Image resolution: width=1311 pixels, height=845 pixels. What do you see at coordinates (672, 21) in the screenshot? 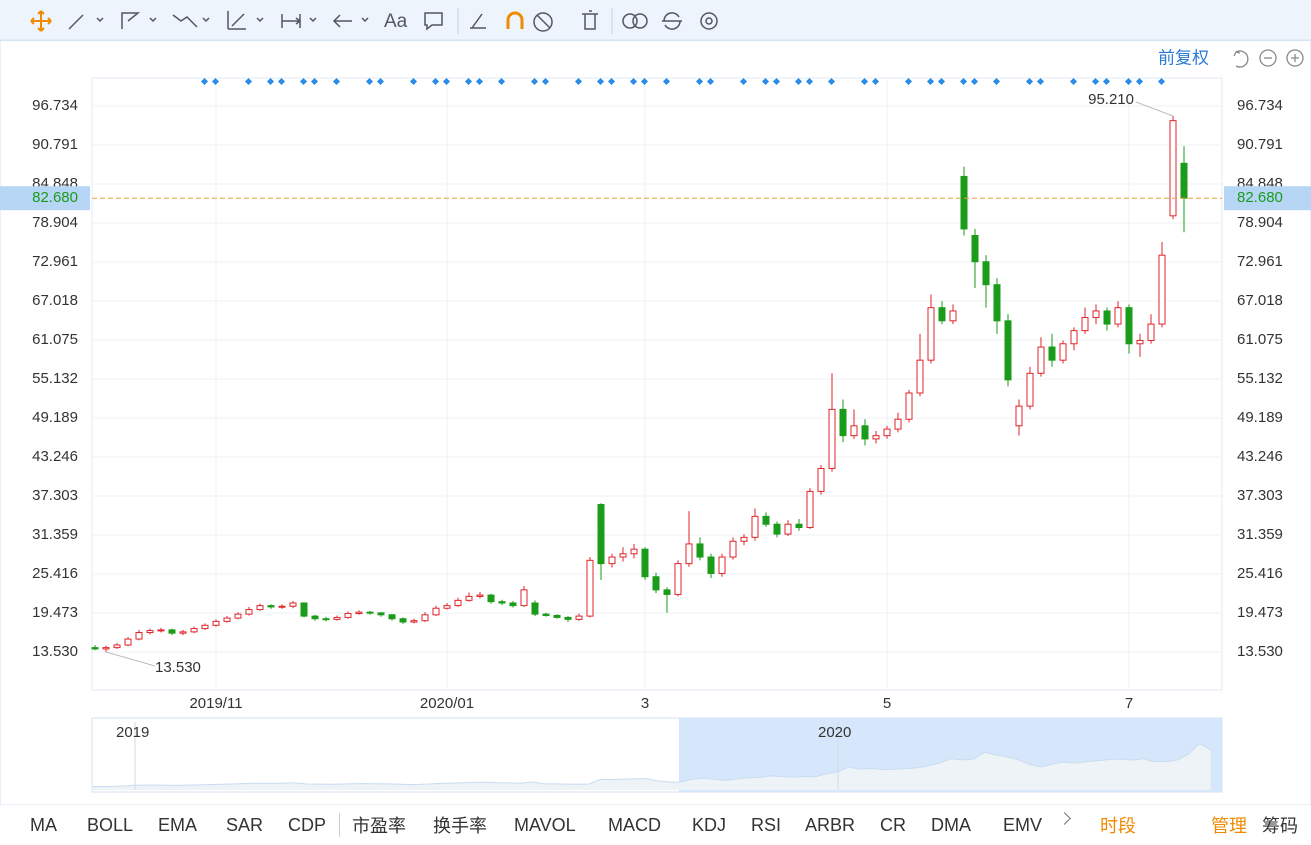
I see `sync-tool` at bounding box center [672, 21].